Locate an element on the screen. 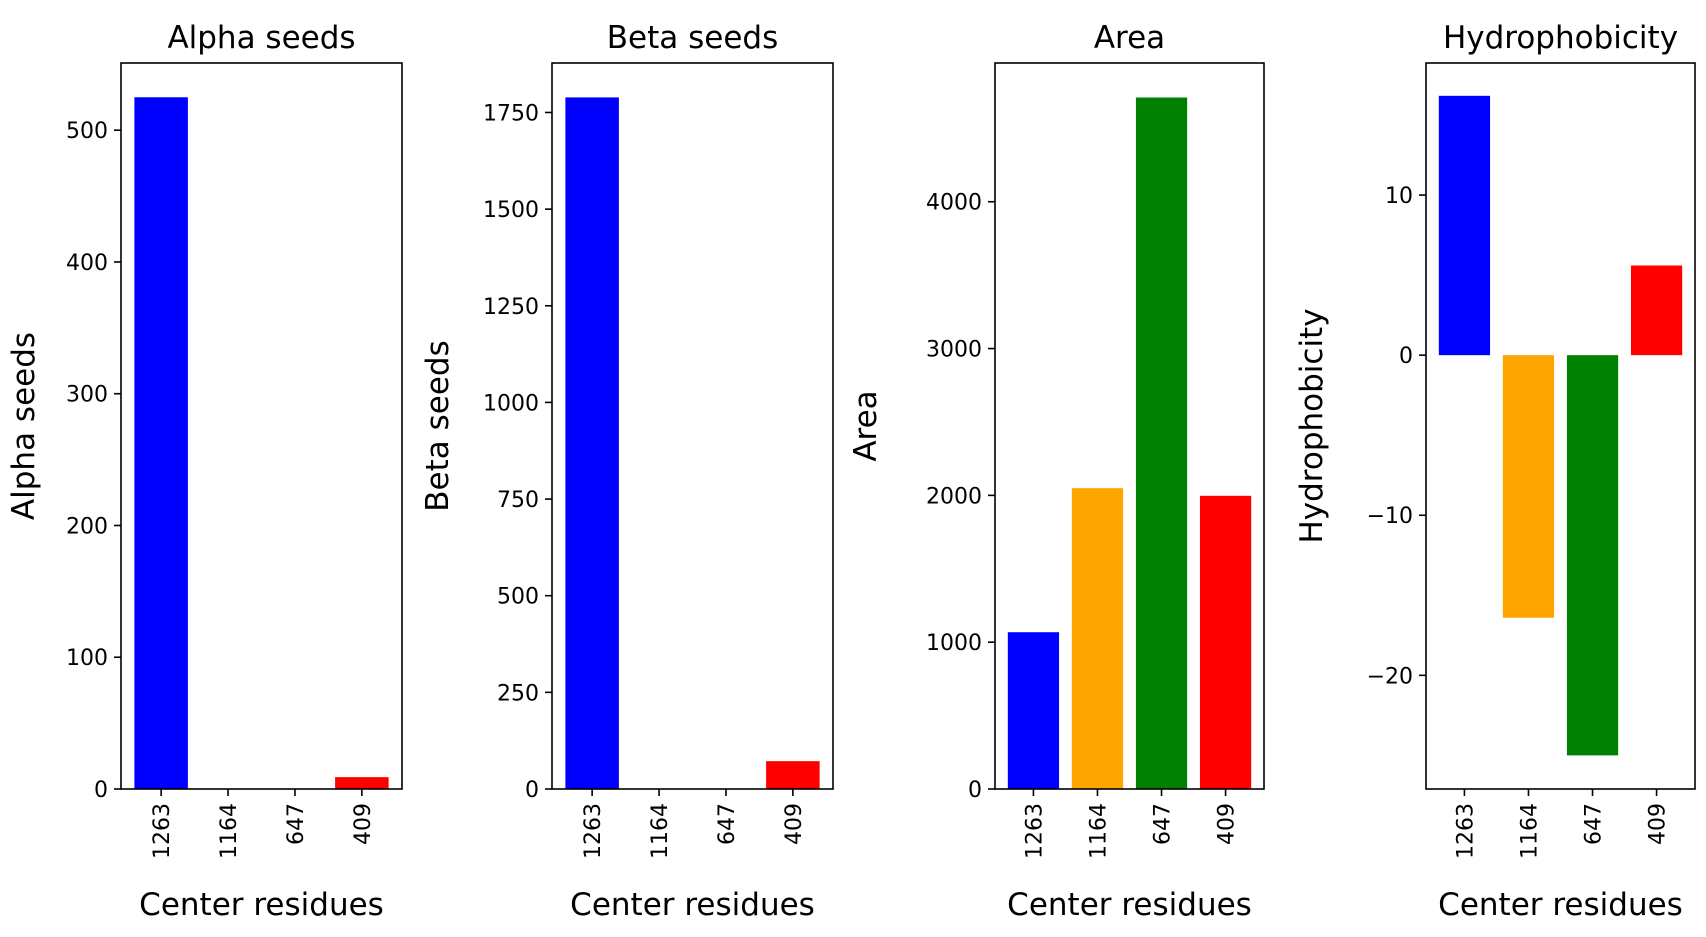  y-tick-label: 3000 is located at coordinates (954, 350).